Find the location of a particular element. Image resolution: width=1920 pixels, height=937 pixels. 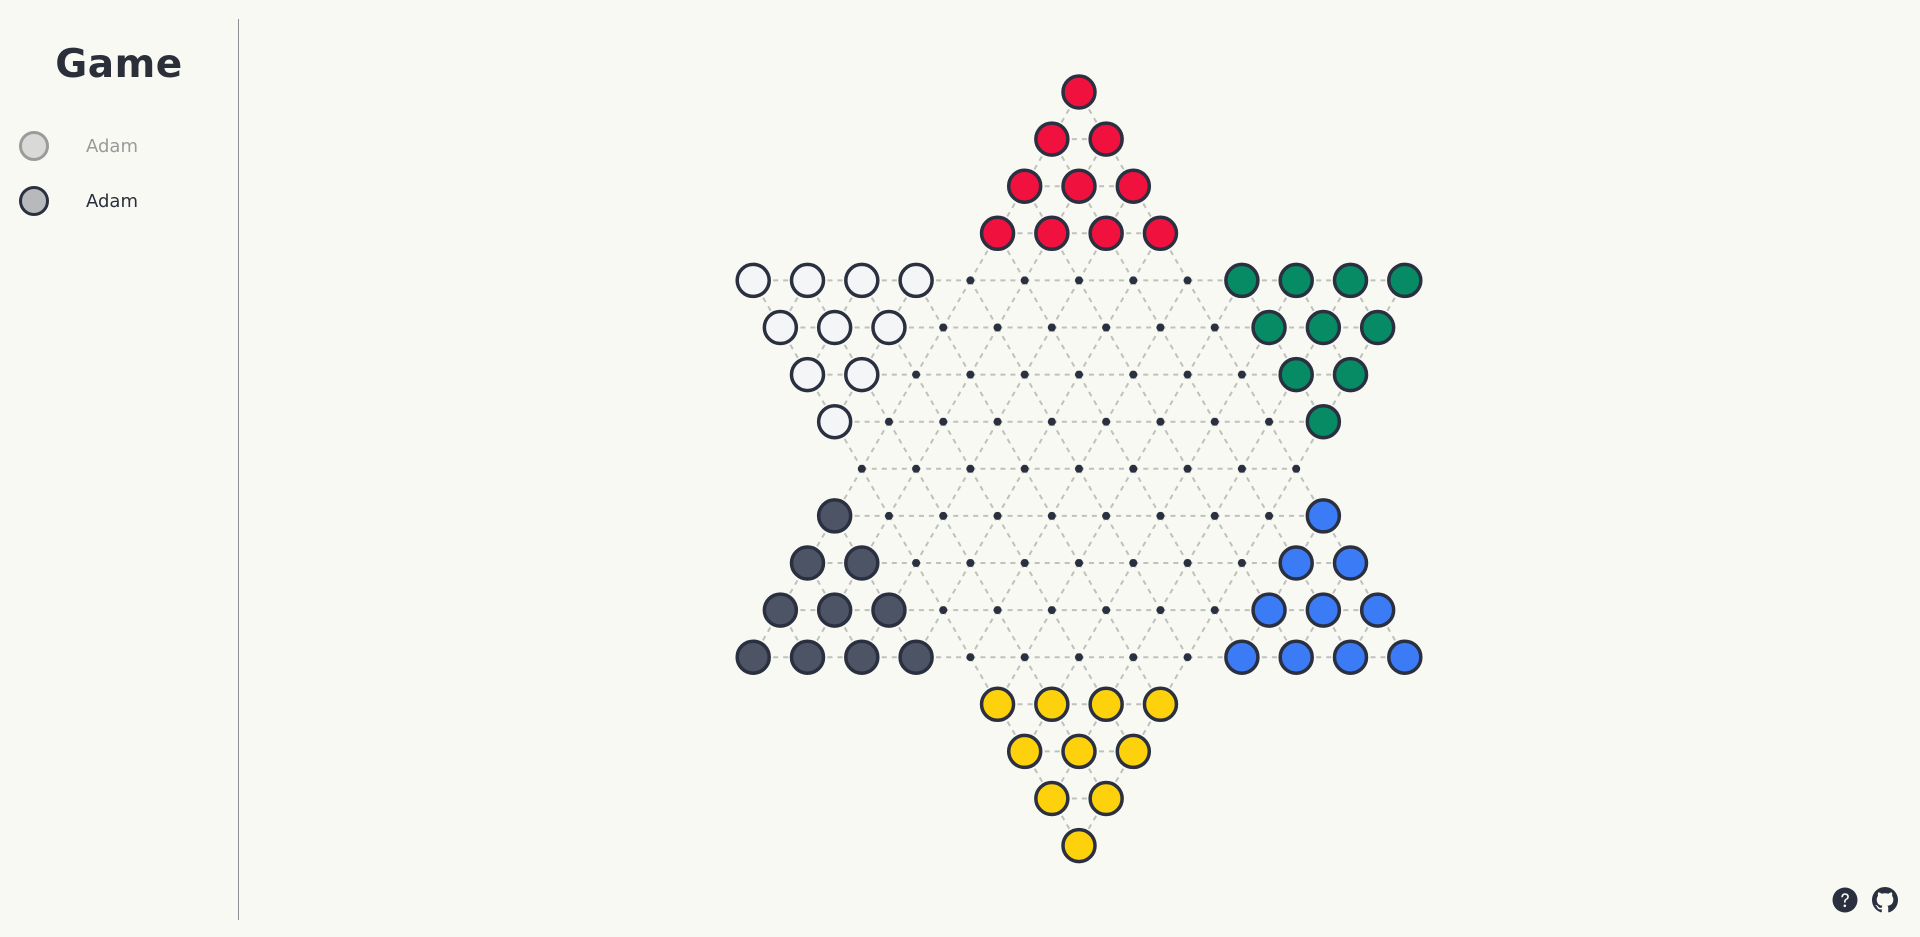

help-icon is located at coordinates (1845, 900).